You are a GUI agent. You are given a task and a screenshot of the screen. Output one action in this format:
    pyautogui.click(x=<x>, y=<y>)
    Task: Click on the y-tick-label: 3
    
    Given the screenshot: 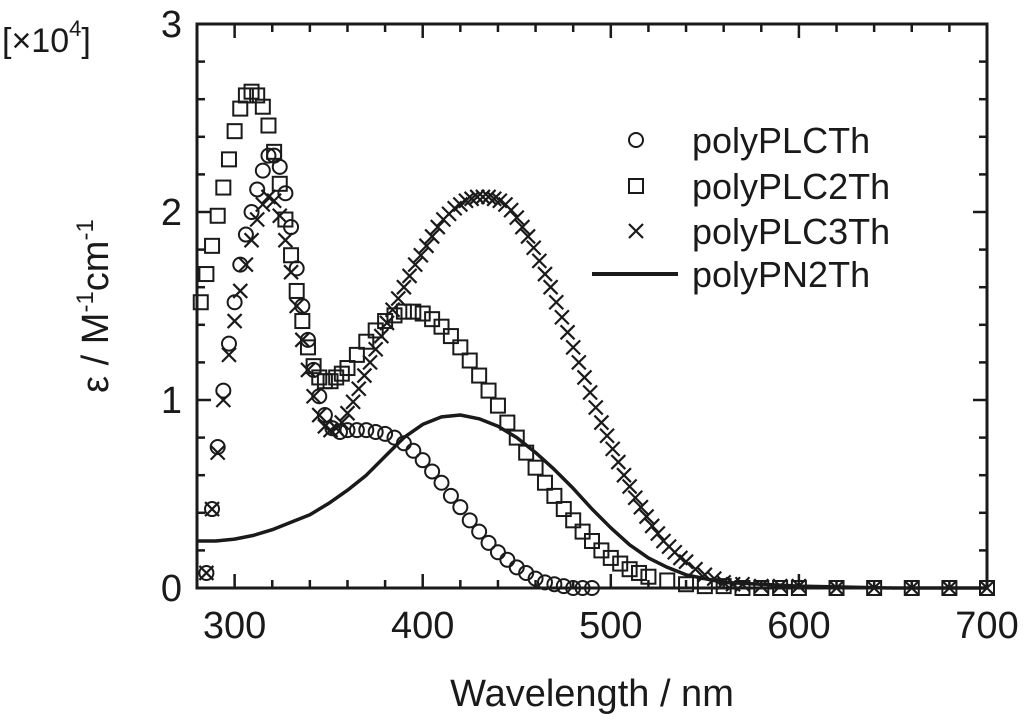 What is the action you would take?
    pyautogui.click(x=171, y=25)
    